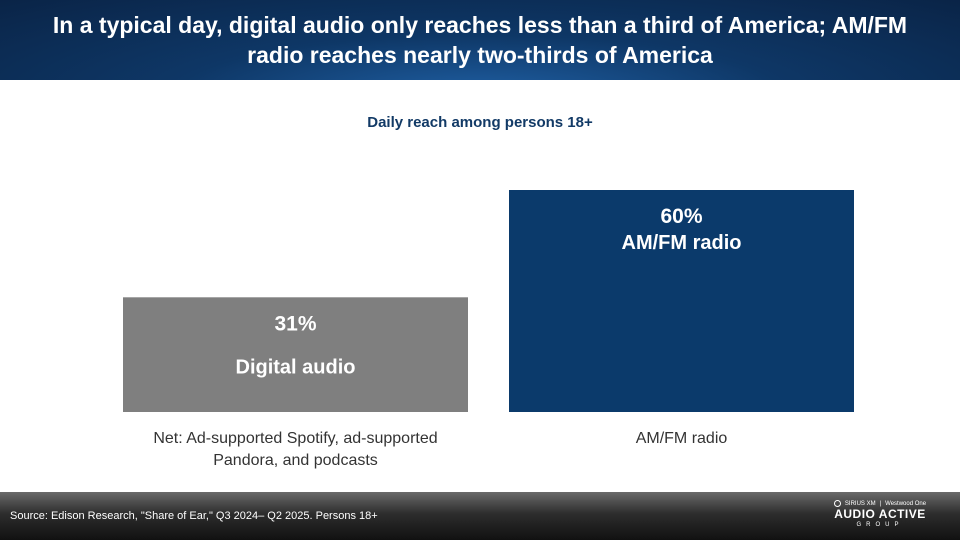 The height and width of the screenshot is (540, 960). Describe the element at coordinates (682, 243) in the screenshot. I see `bar-label-2: AM/FM radio` at that location.